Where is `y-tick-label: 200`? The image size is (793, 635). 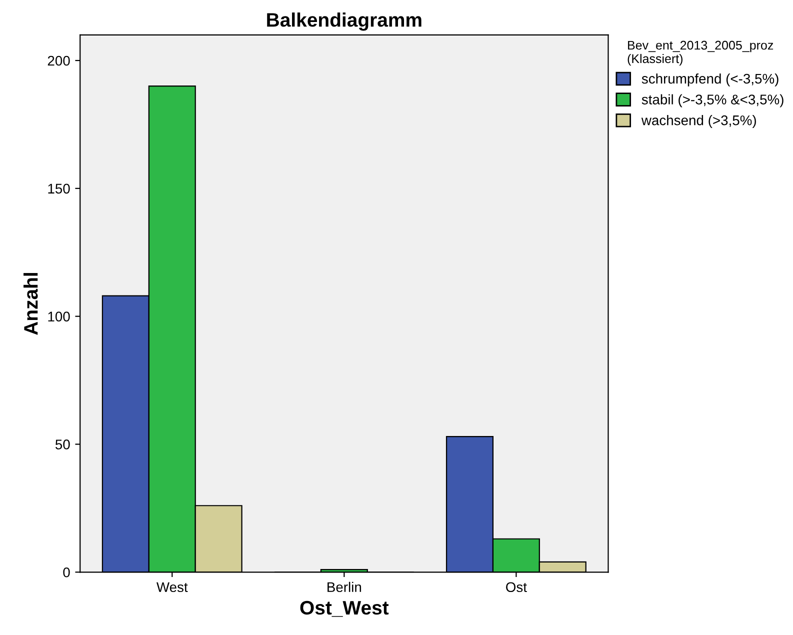
y-tick-label: 200 is located at coordinates (59, 61).